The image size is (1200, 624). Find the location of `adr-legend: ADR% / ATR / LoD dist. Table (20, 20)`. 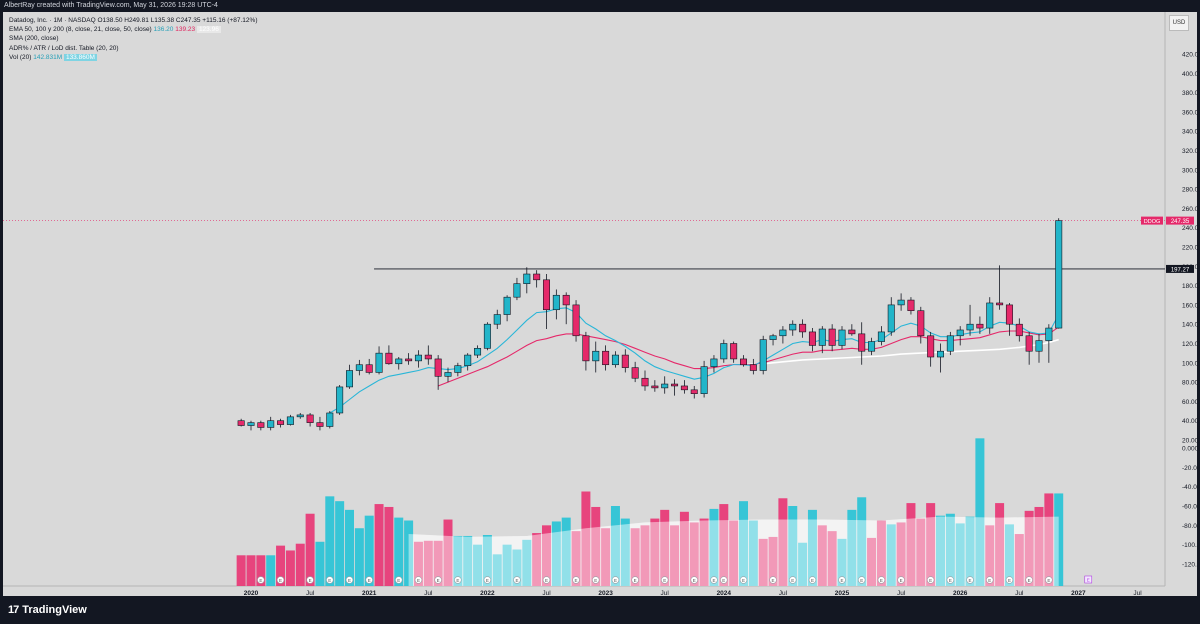

adr-legend: ADR% / ATR / LoD dist. Table (20, 20) is located at coordinates (133, 48).